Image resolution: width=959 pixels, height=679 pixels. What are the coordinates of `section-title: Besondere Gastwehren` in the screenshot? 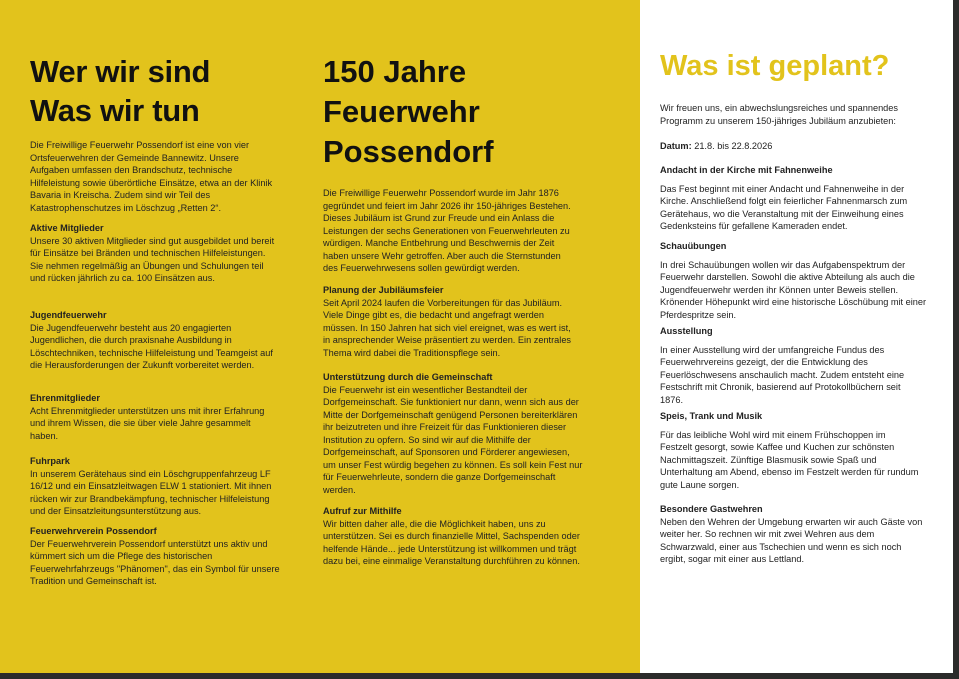 It's located at (711, 509).